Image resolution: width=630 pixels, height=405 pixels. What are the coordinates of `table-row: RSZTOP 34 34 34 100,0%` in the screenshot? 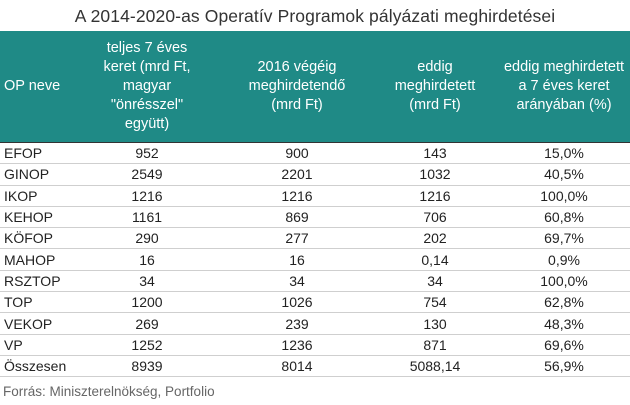 It's located at (315, 281).